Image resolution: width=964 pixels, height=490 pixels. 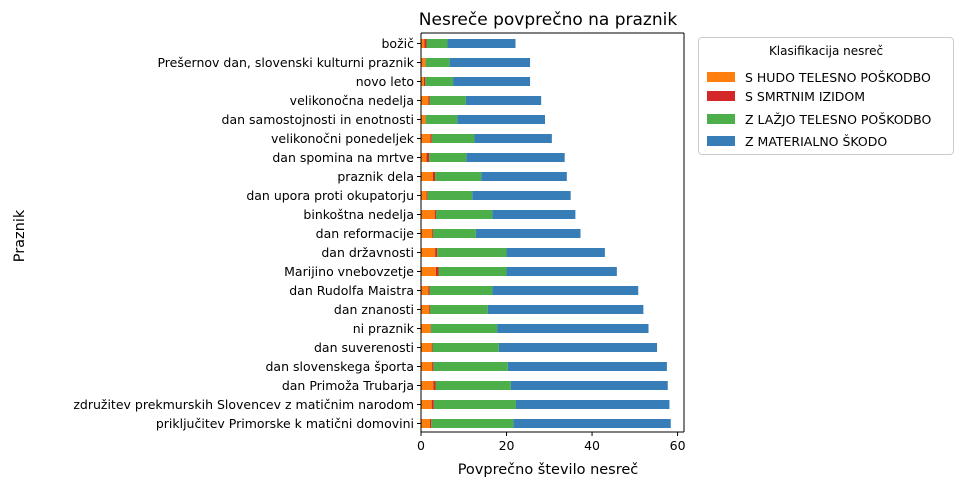 What do you see at coordinates (348, 385) in the screenshot?
I see `y-tick-label: dan Primoža Trubarja` at bounding box center [348, 385].